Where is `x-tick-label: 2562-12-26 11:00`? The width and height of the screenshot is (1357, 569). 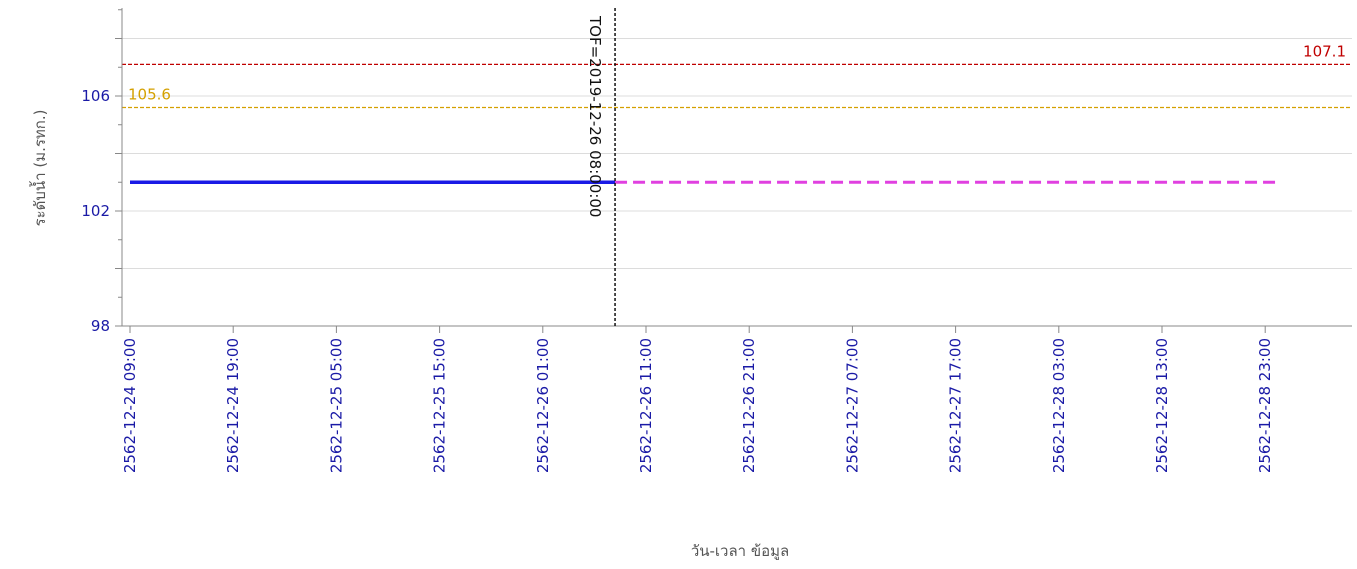
x-tick-label: 2562-12-26 11:00 is located at coordinates (646, 405).